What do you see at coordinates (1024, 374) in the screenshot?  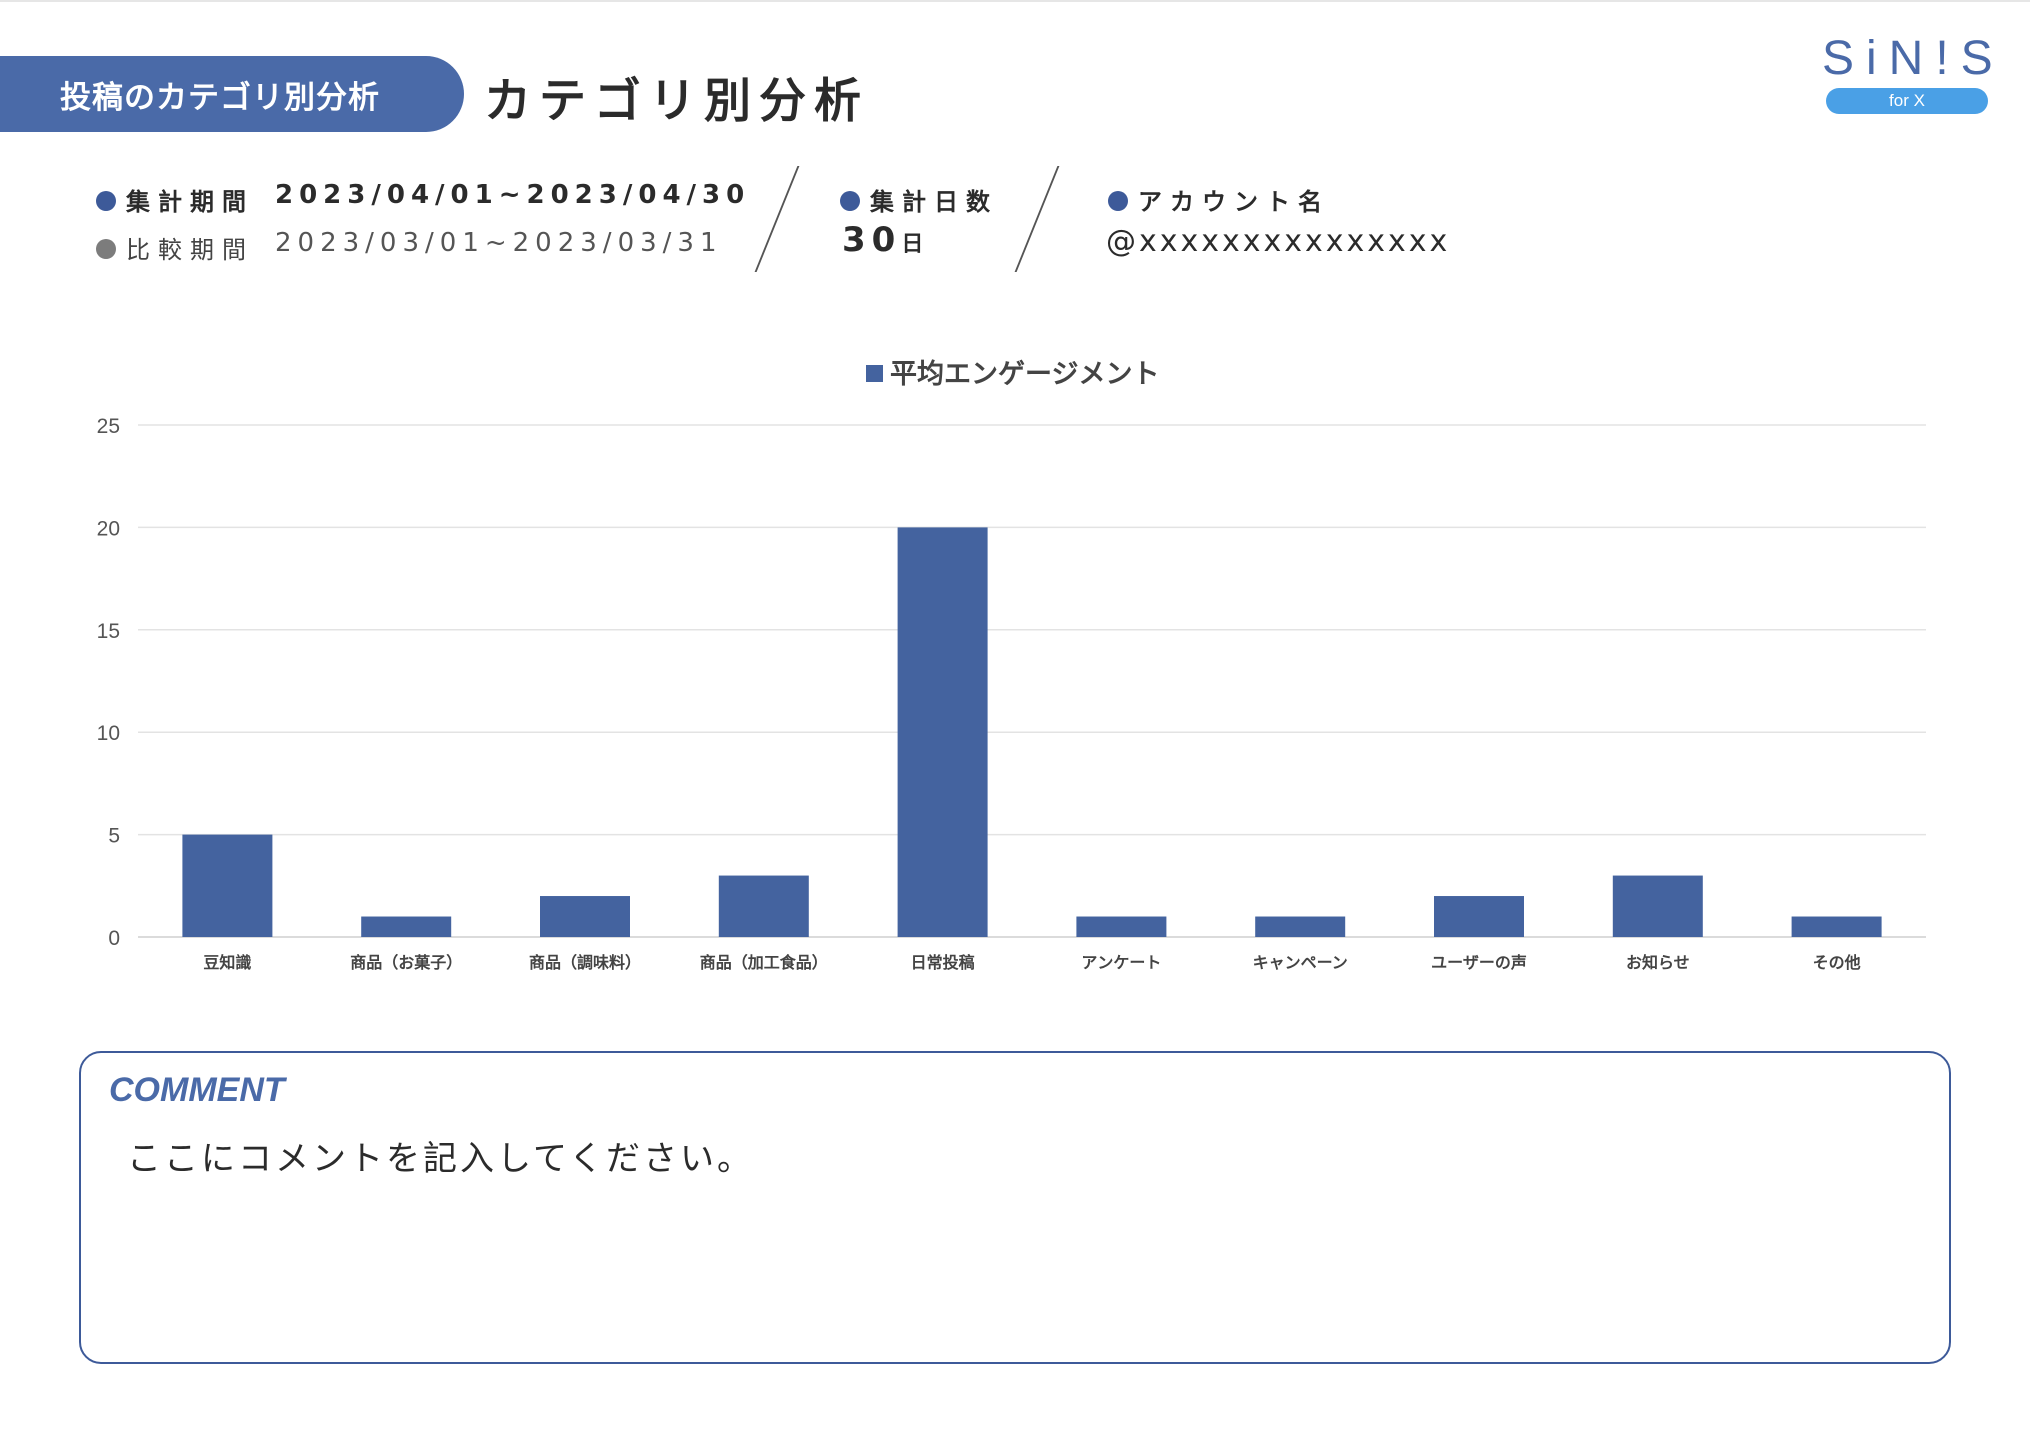 I see `legend-label: 平均エンゲージメント` at bounding box center [1024, 374].